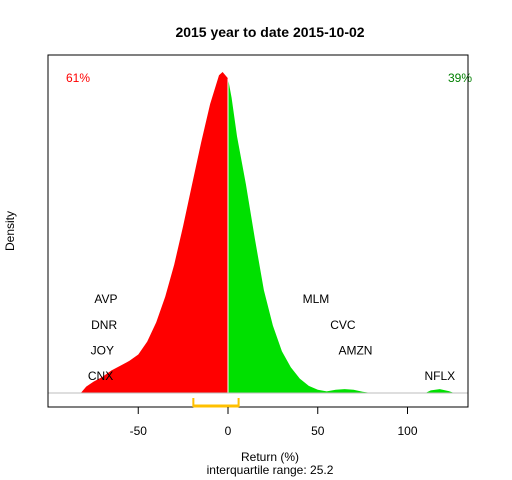  What do you see at coordinates (228, 431) in the screenshot?
I see `x-tick-label: 0` at bounding box center [228, 431].